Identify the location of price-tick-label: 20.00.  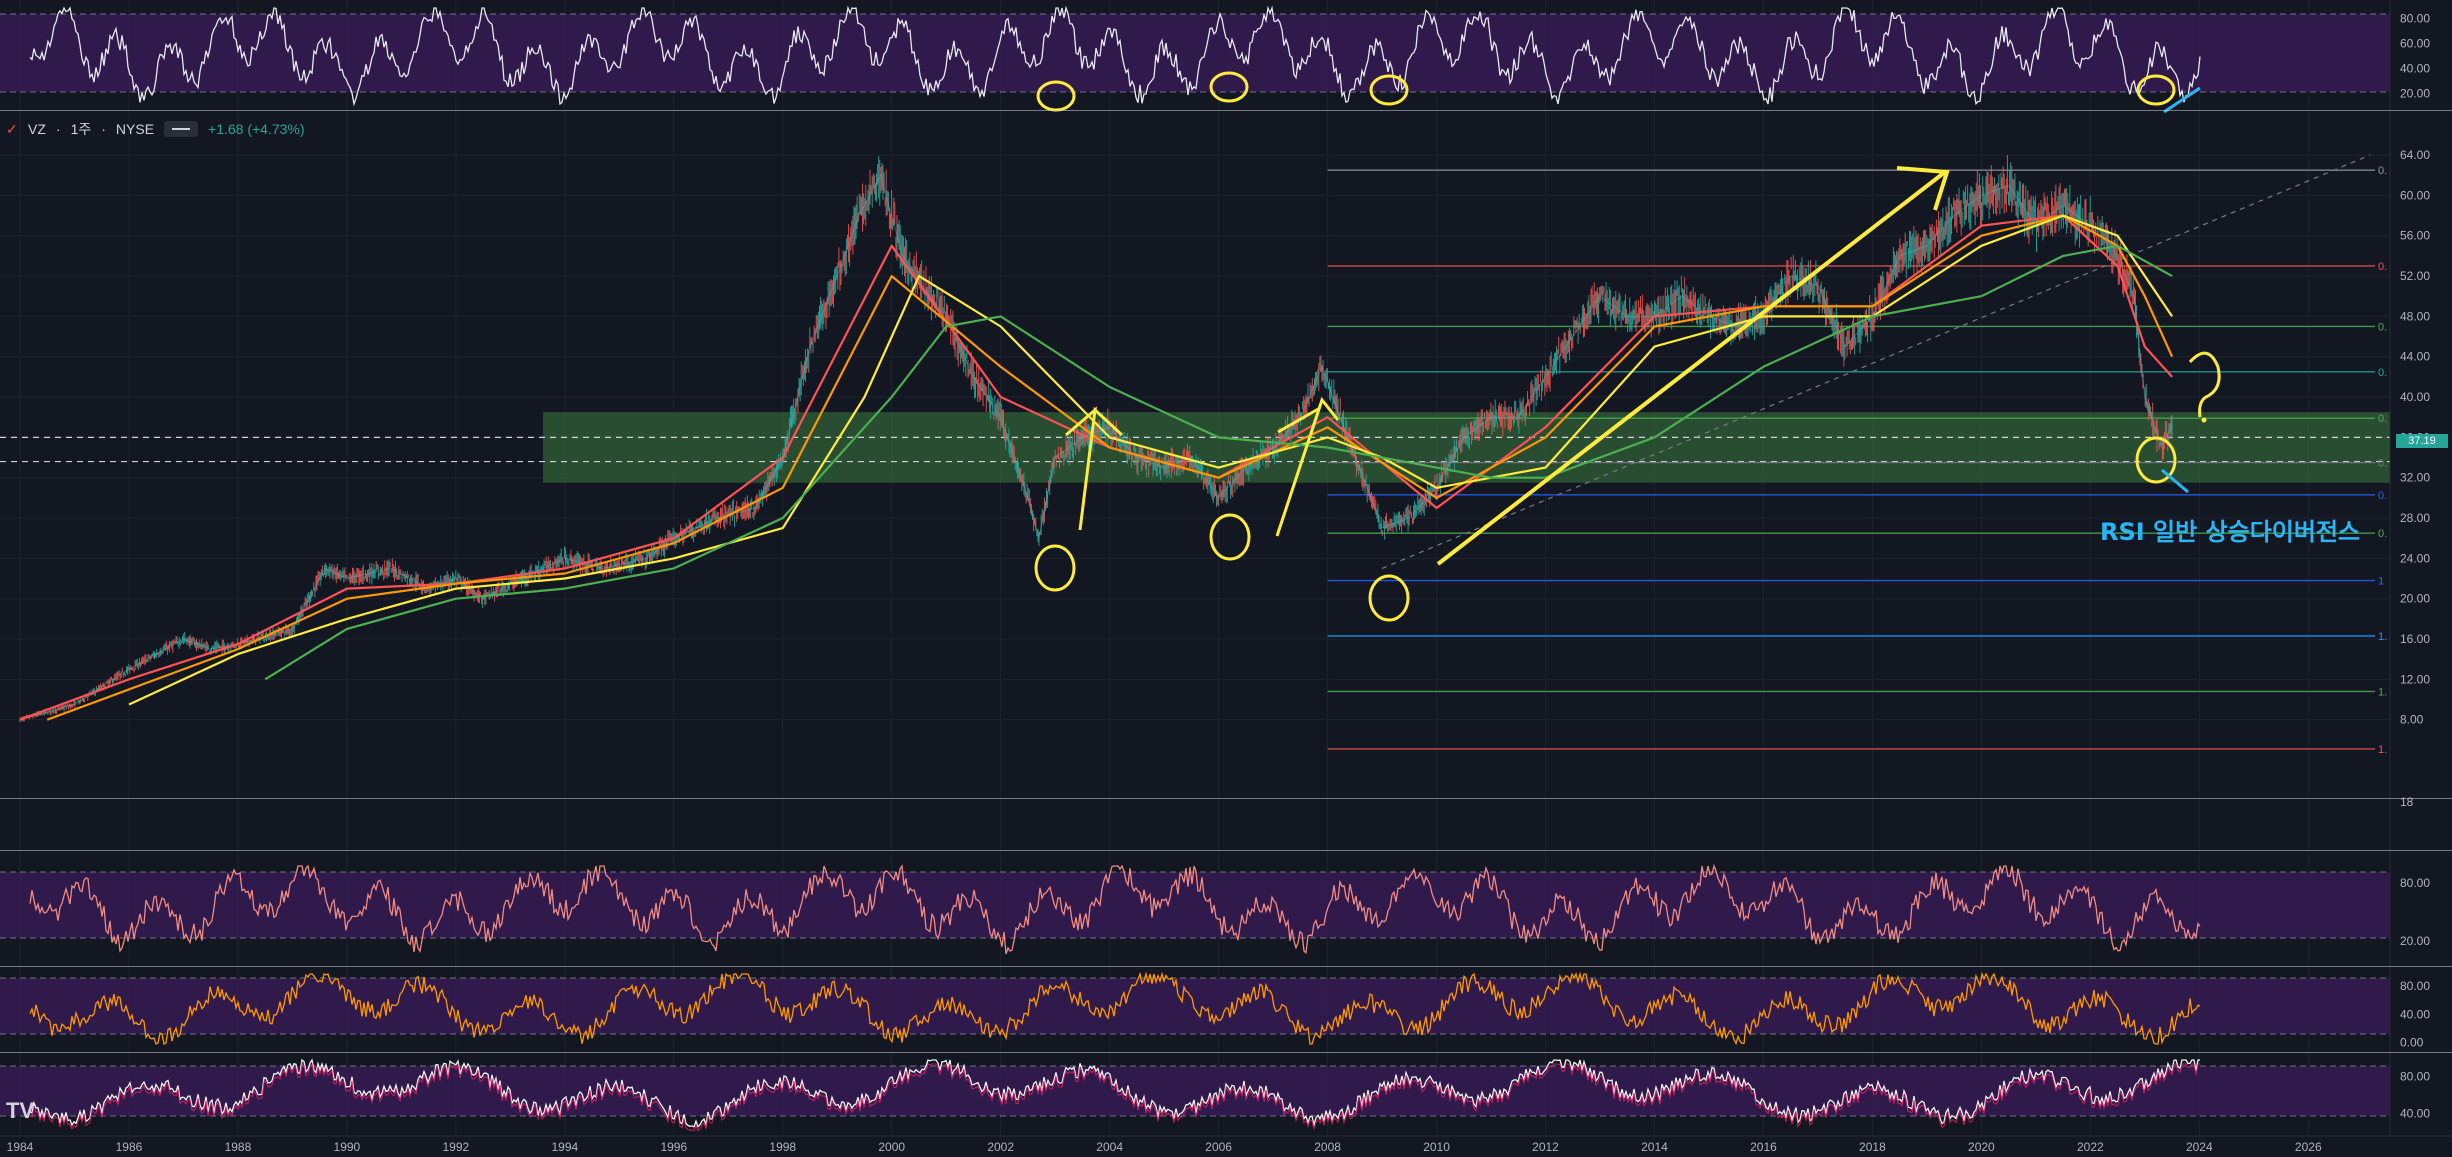
(2415, 599).